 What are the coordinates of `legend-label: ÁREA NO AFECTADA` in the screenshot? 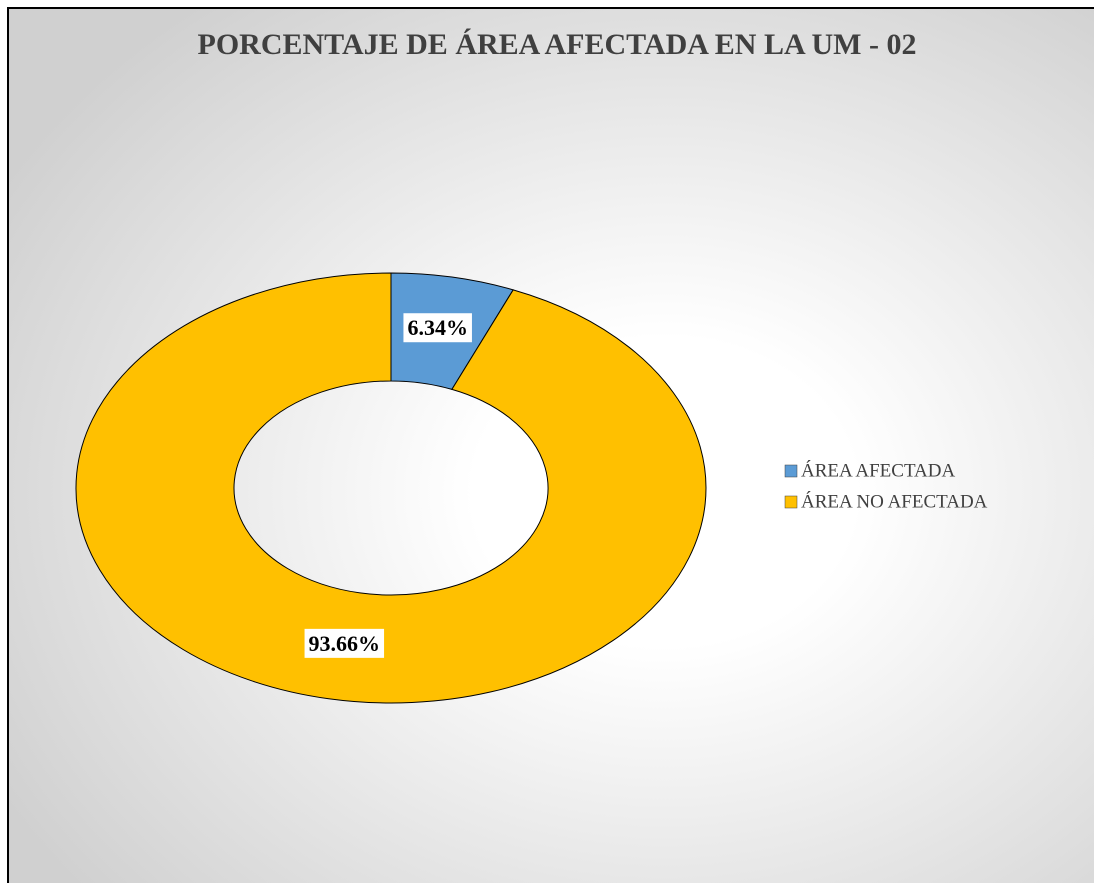 It's located at (894, 501).